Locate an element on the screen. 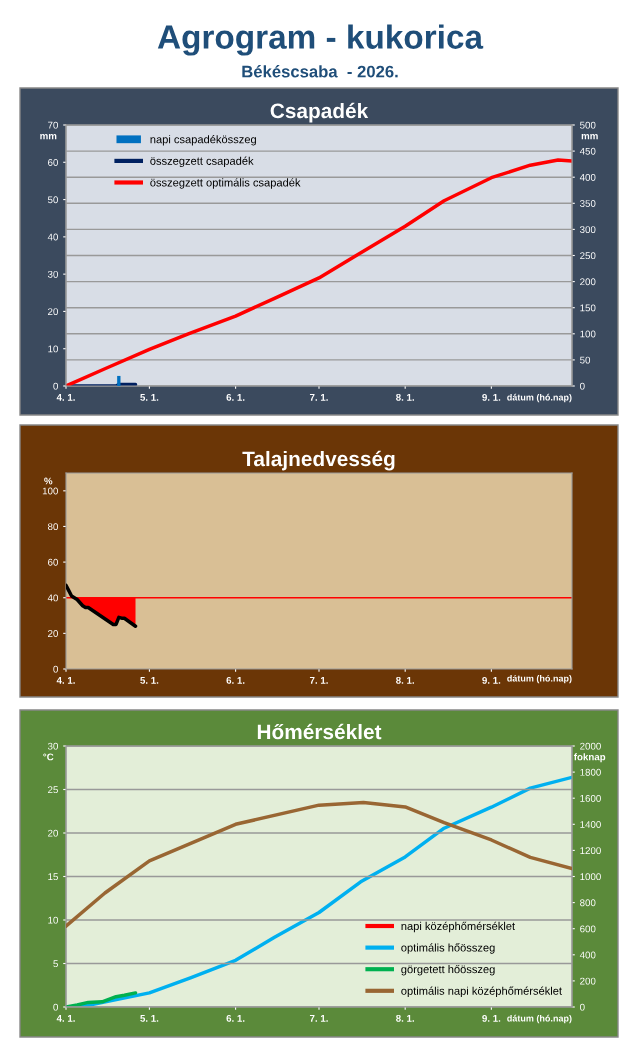 The image size is (640, 1059). chart-title: Talajnedvesség is located at coordinates (318, 460).